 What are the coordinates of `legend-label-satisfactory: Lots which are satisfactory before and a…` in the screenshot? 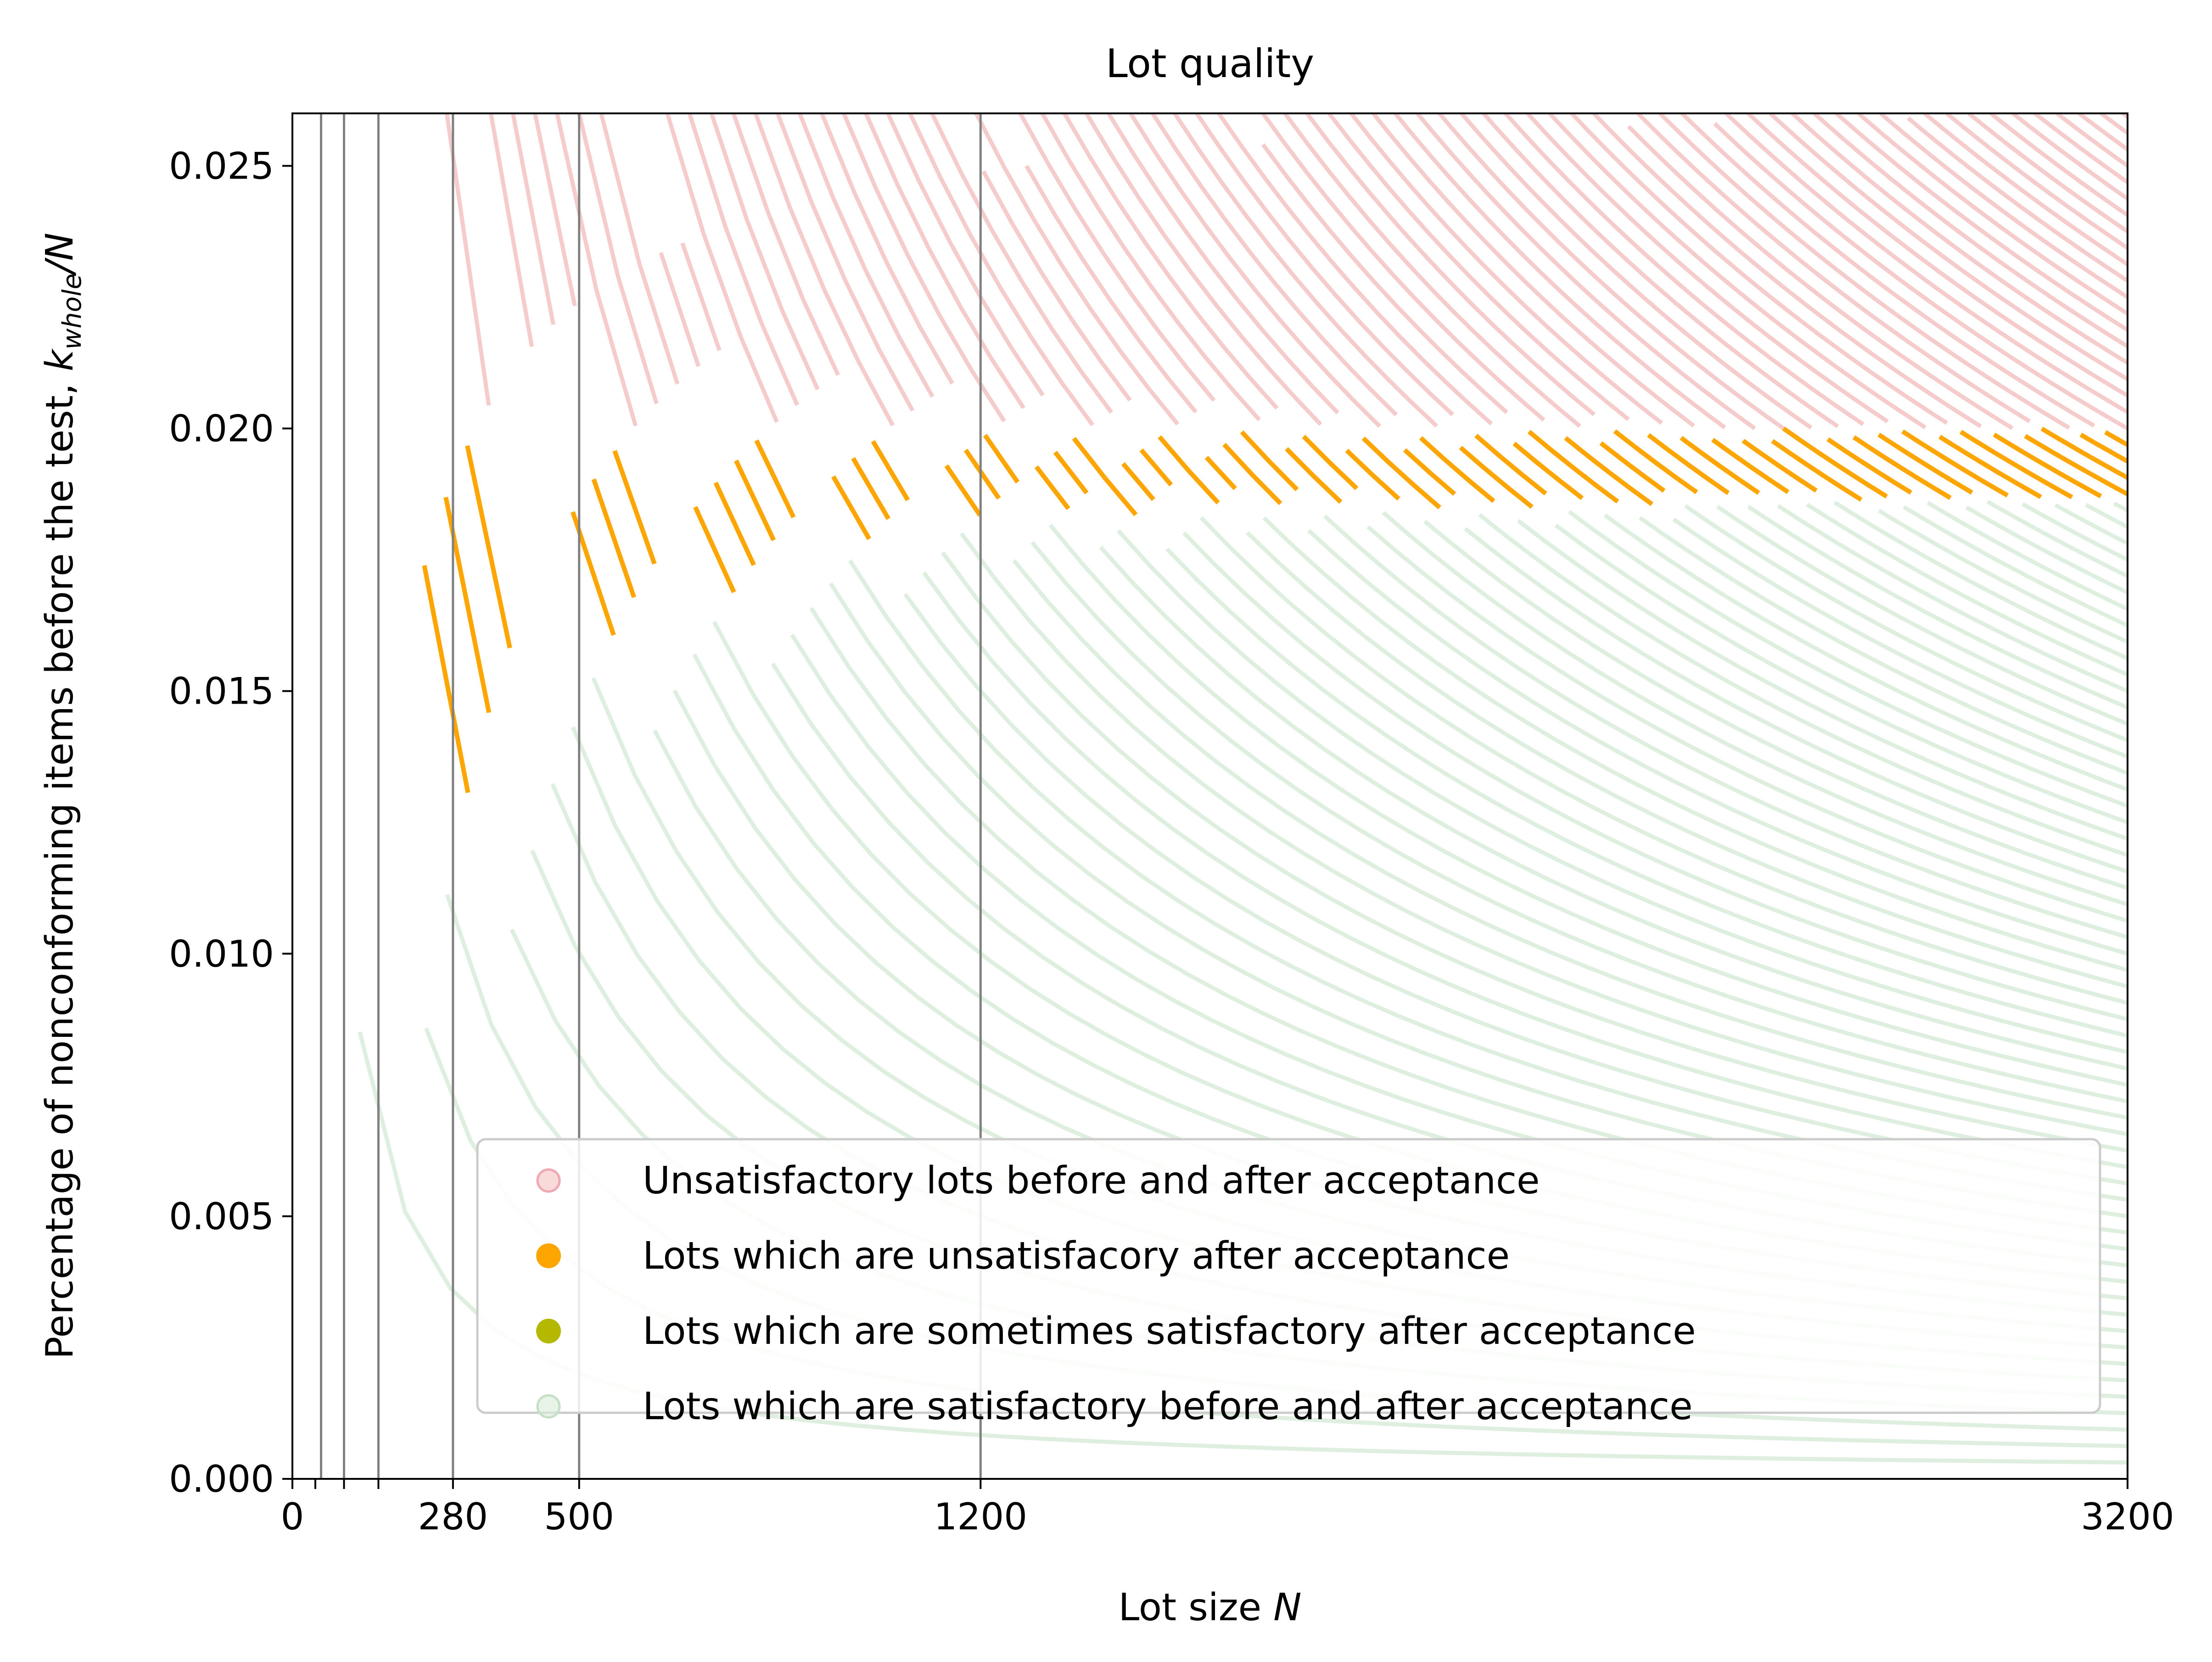 It's located at (1168, 1406).